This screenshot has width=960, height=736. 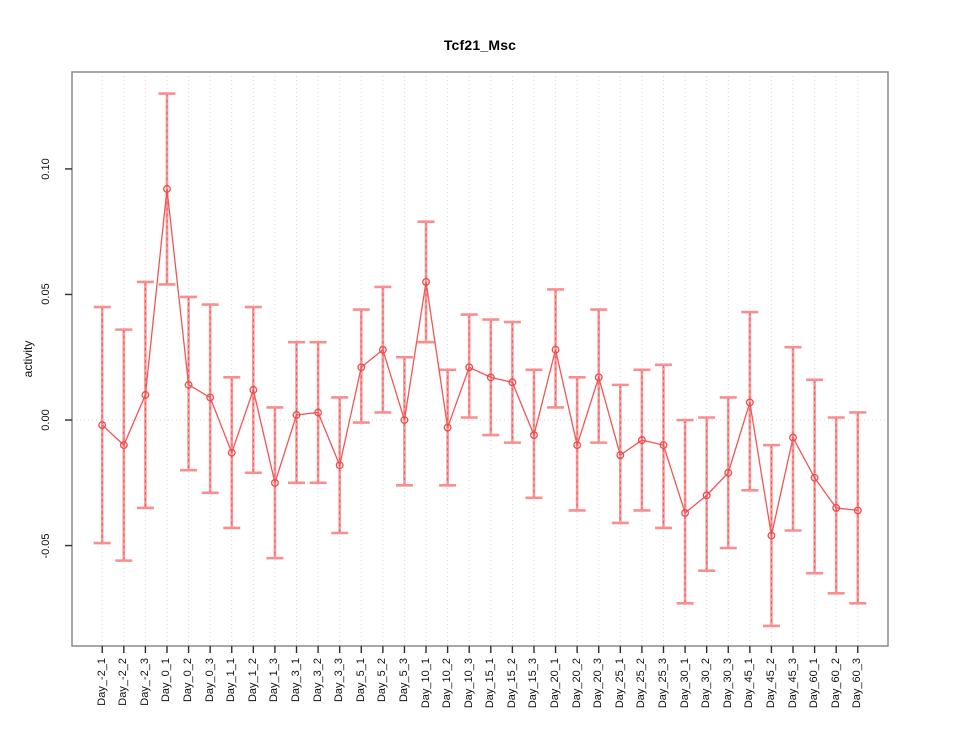 What do you see at coordinates (28, 359) in the screenshot?
I see `y-axis-label: activity` at bounding box center [28, 359].